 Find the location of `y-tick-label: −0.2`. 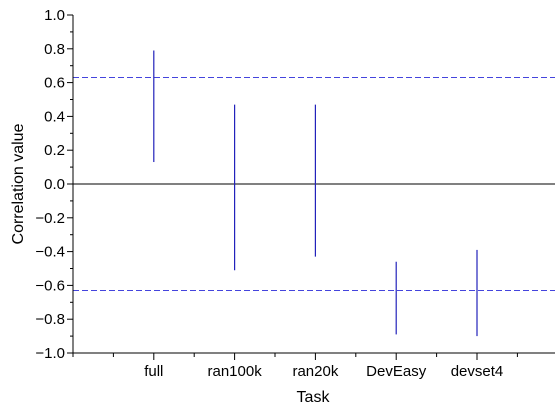

y-tick-label: −0.2 is located at coordinates (50, 218).